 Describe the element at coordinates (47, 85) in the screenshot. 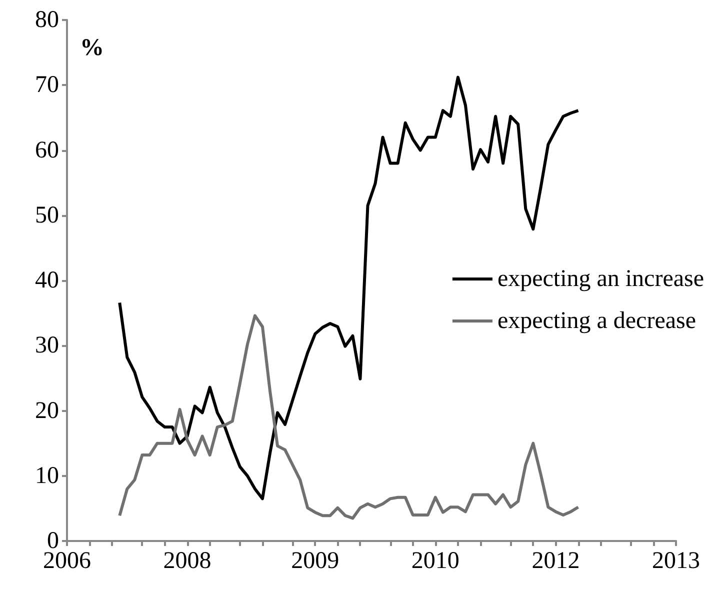

I see `y-tick-label: 70` at that location.